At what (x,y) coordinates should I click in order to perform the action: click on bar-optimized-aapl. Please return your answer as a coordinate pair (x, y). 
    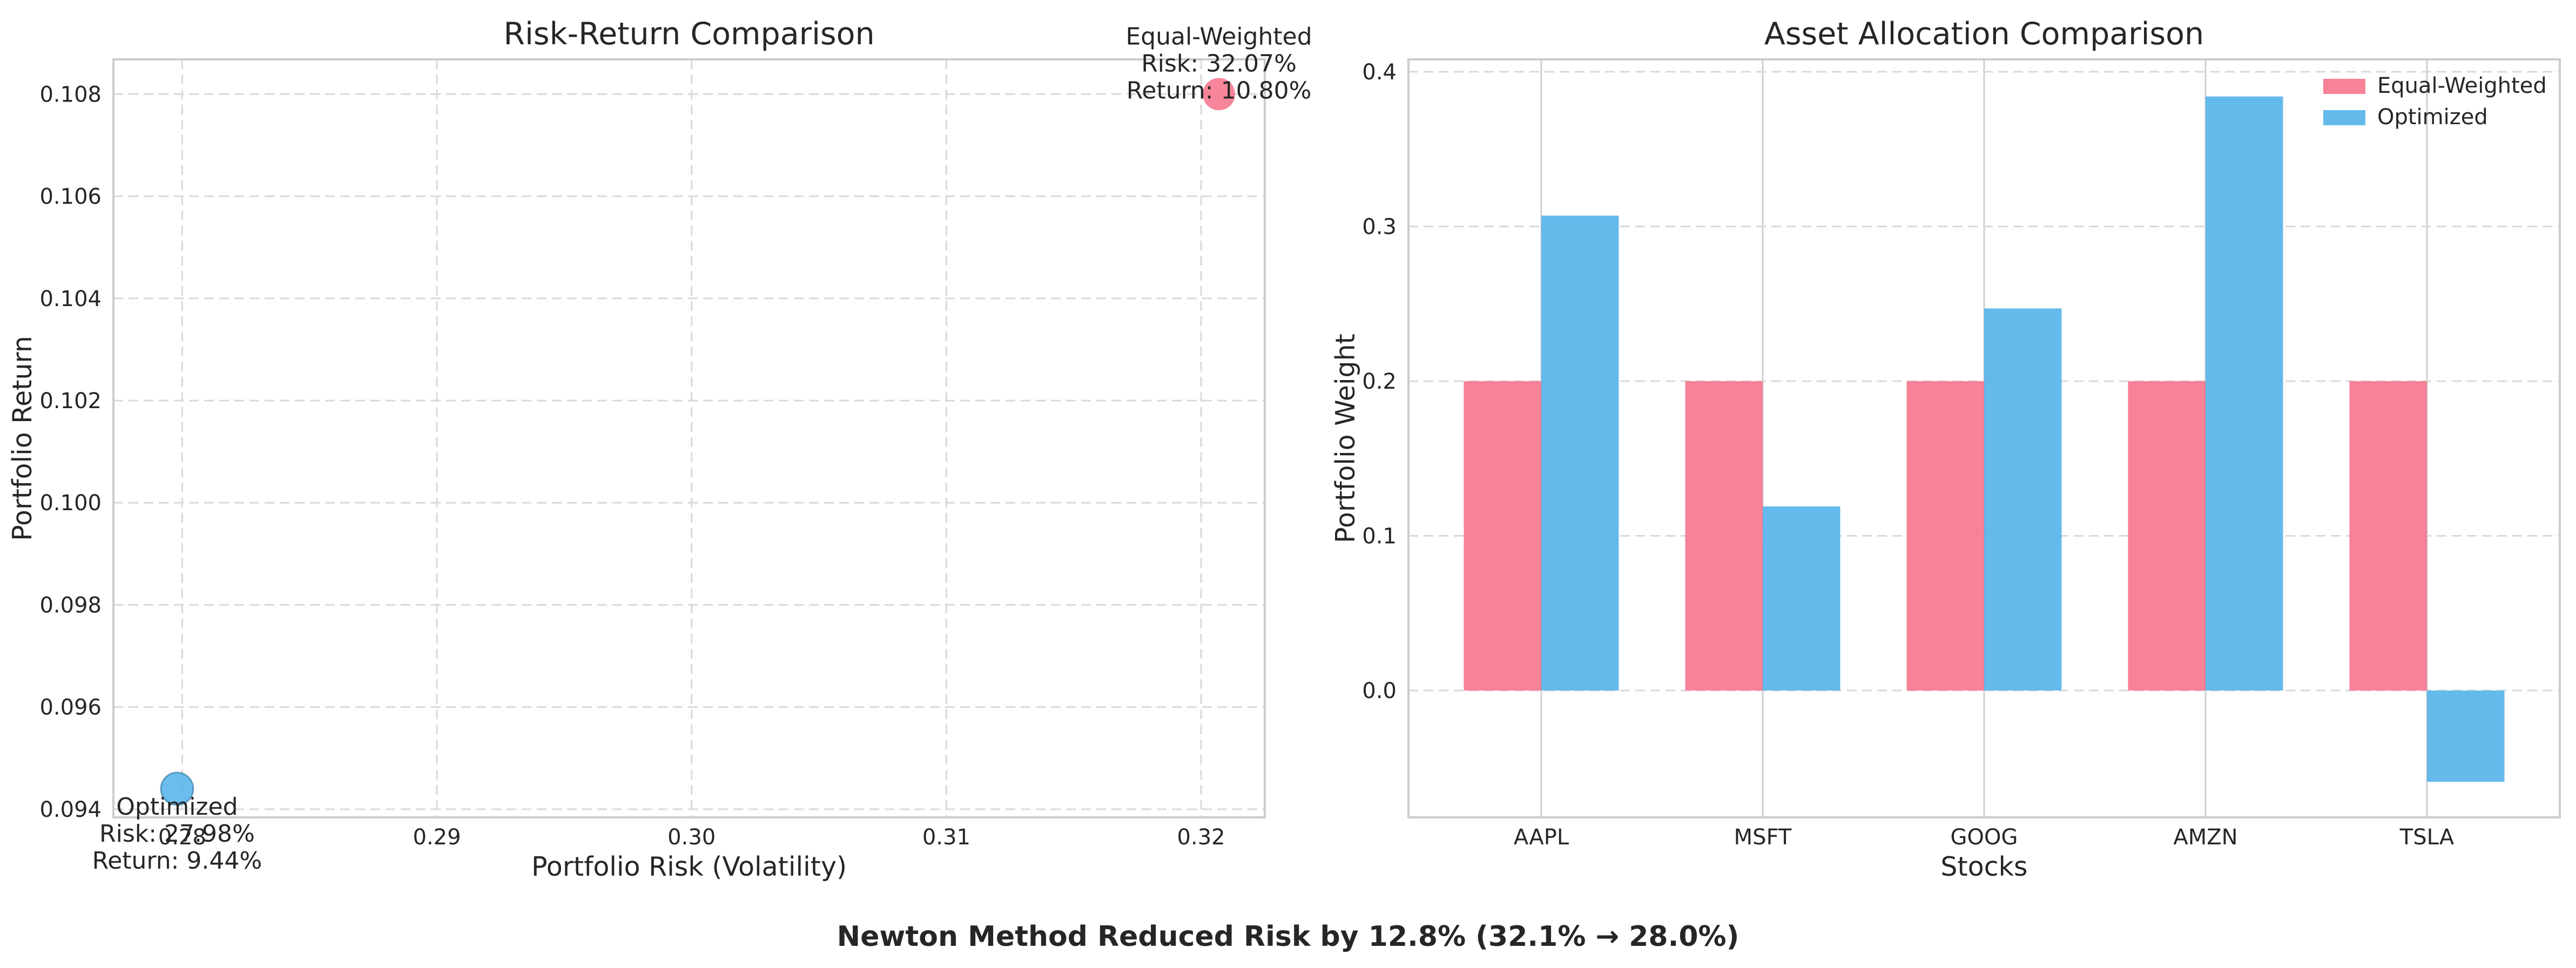
    Looking at the image, I should click on (1580, 453).